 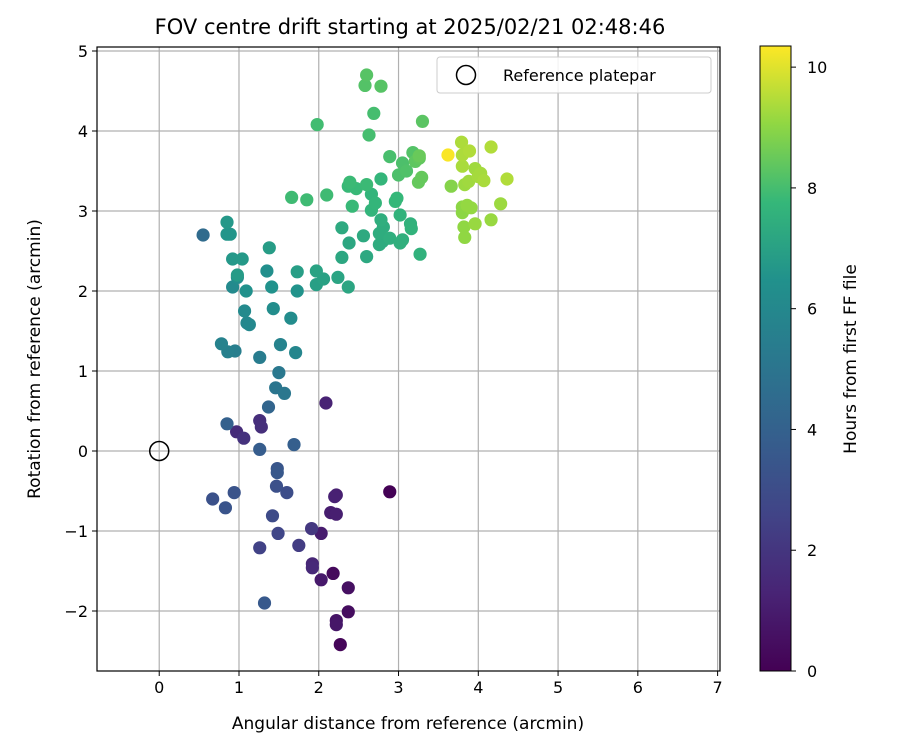 I want to click on y-tick-label-5: 3, so click(x=83, y=211).